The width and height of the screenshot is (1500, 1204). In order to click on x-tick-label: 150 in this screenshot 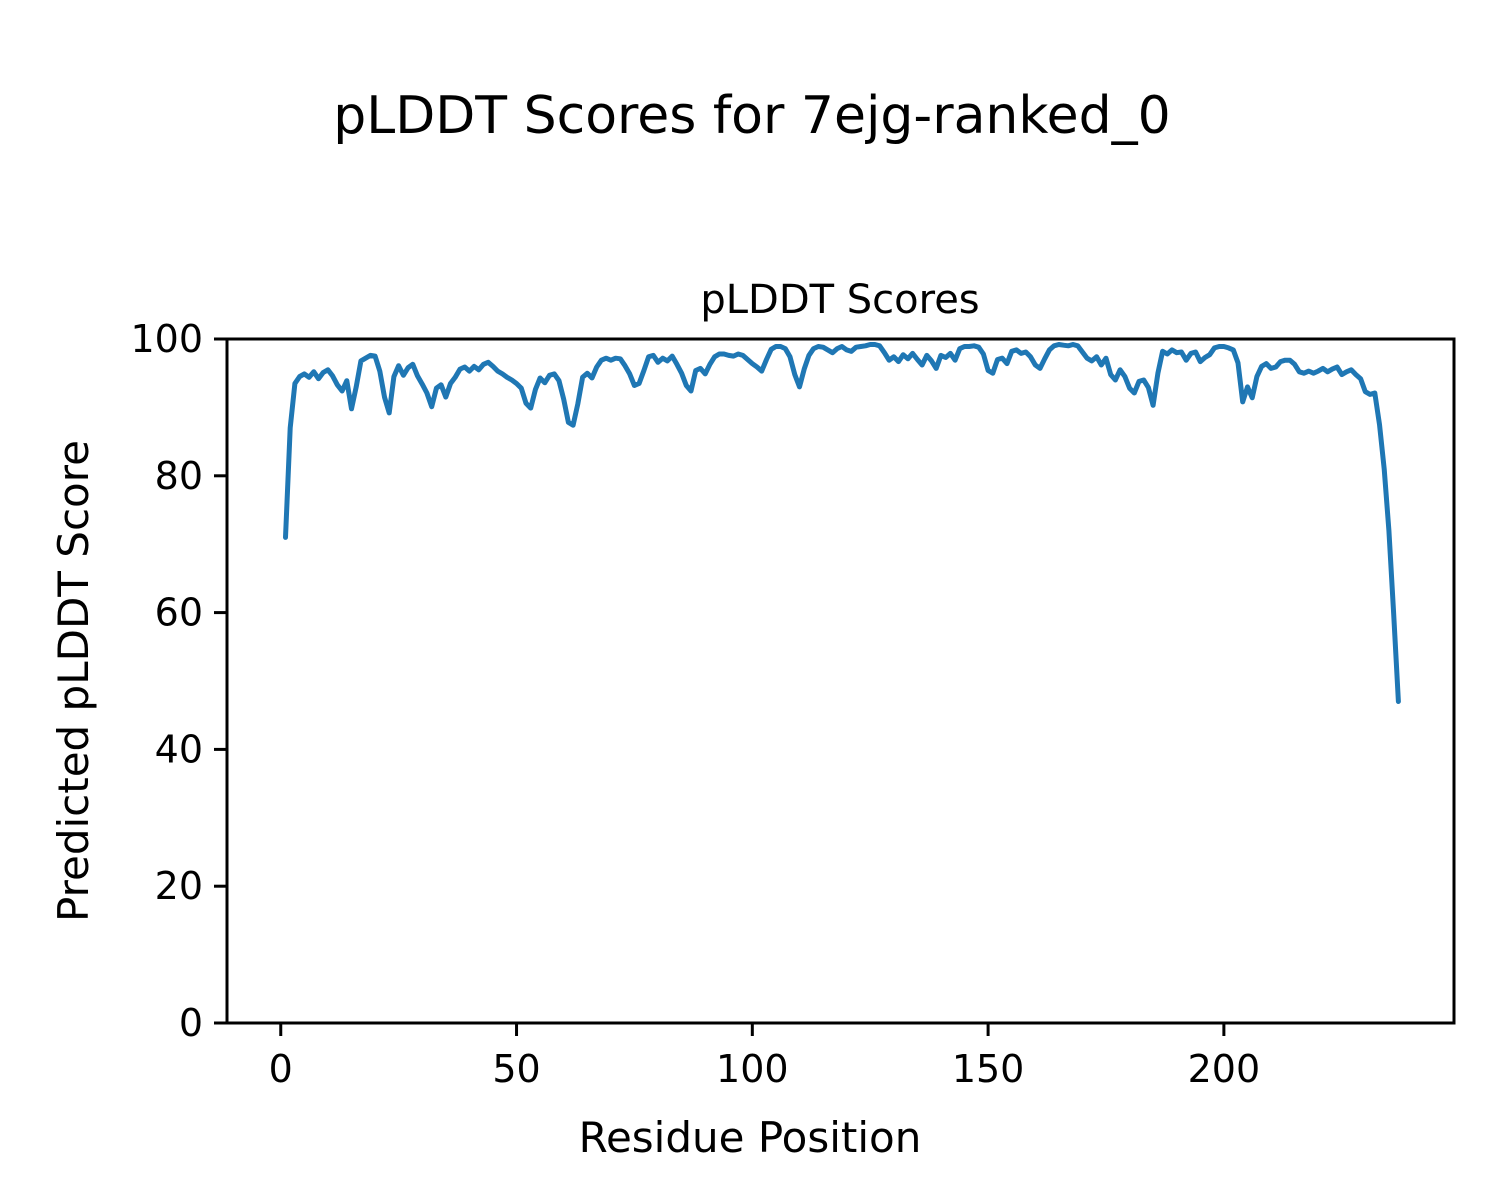, I will do `click(988, 1069)`.